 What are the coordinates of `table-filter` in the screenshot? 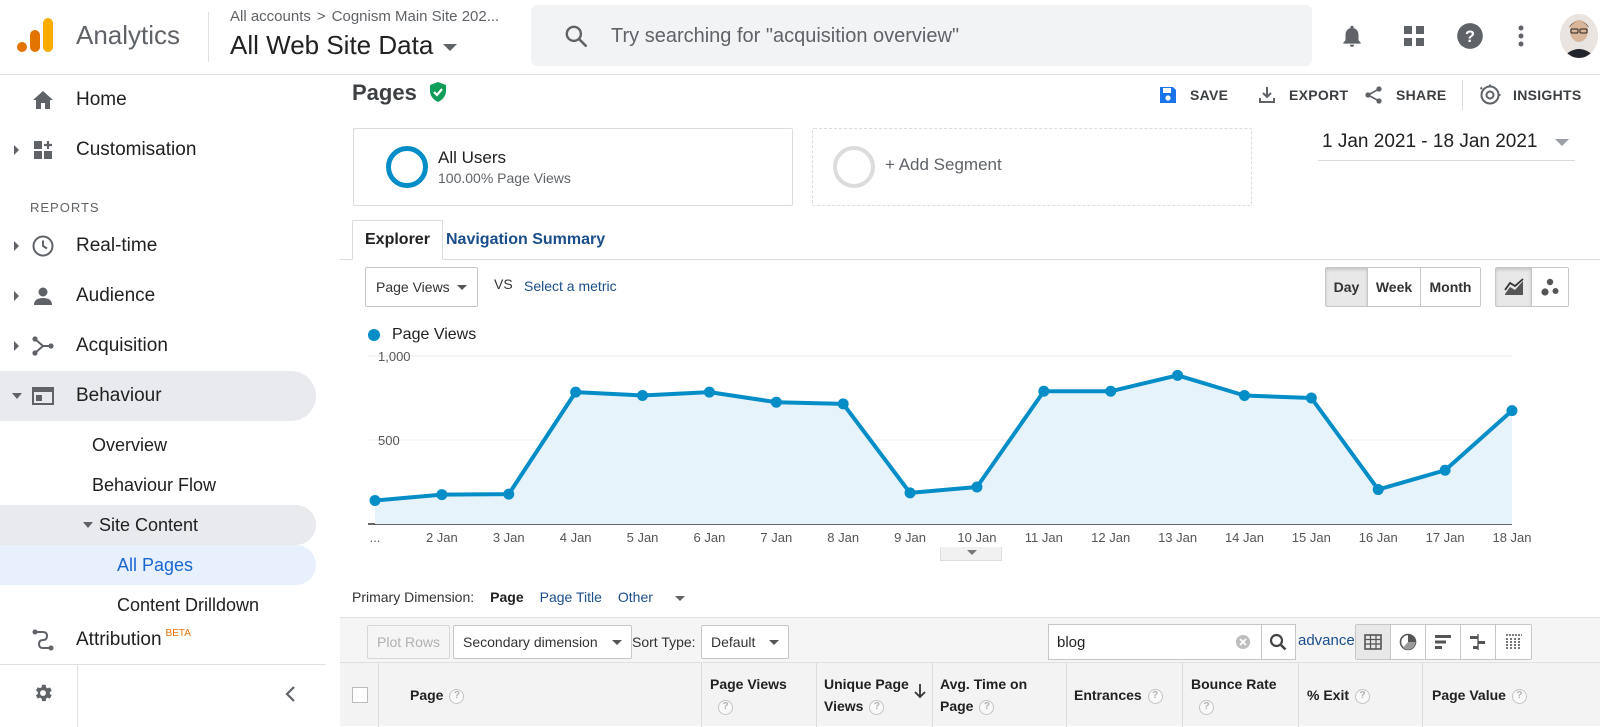 It's located at (1172, 642).